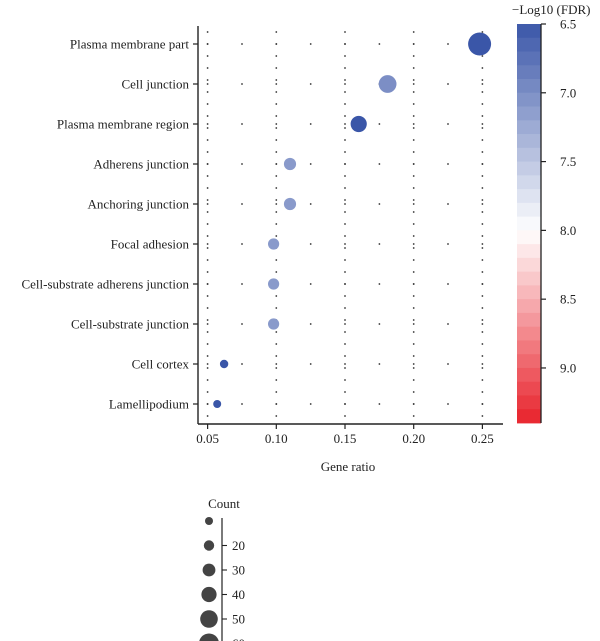  Describe the element at coordinates (123, 124) in the screenshot. I see `y-tick-label: Plasma membrane region` at that location.